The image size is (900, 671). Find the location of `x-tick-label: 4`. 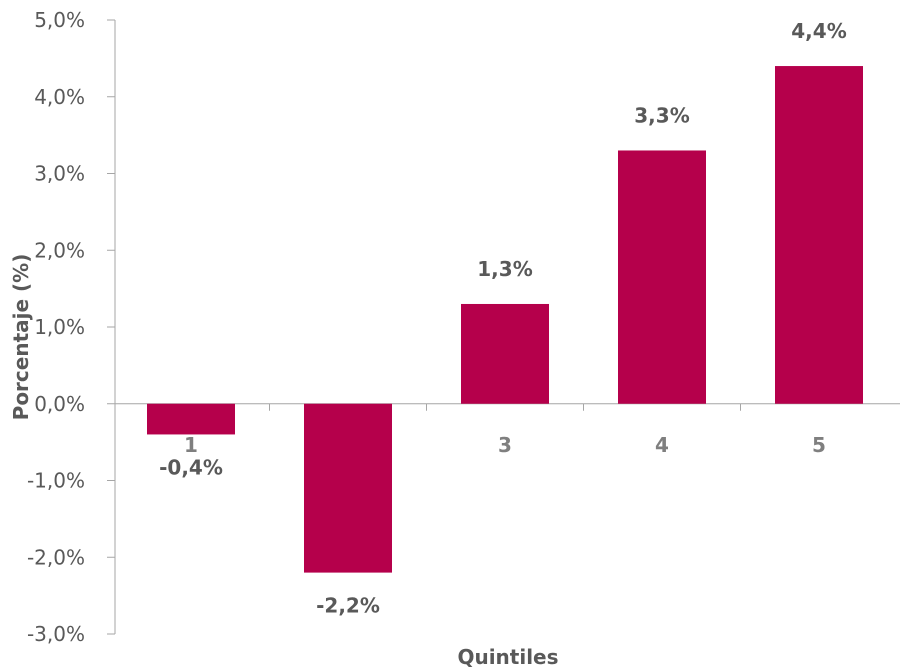

x-tick-label: 4 is located at coordinates (662, 445).